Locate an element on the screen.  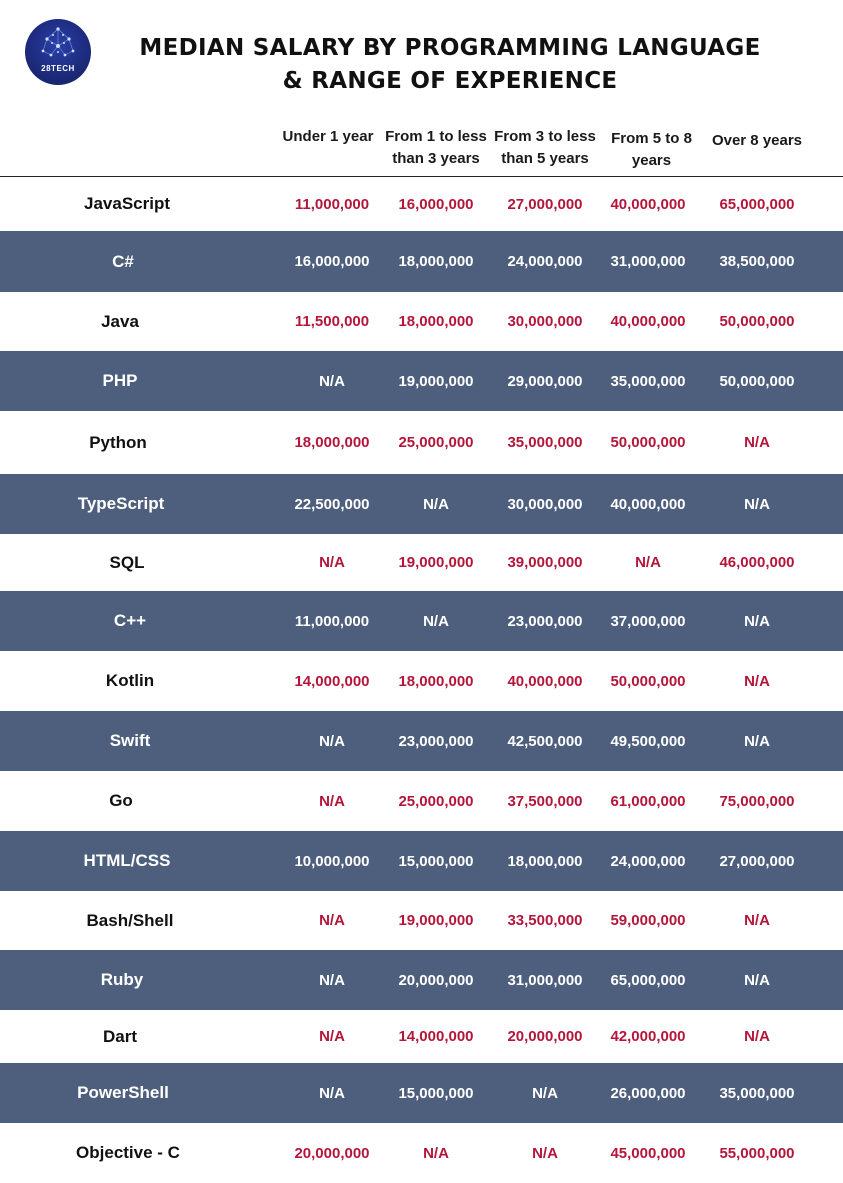
table-row: C++ 11,000,000 N/A 23,000,000 37,000,000 N/A is located at coordinates (421, 621).